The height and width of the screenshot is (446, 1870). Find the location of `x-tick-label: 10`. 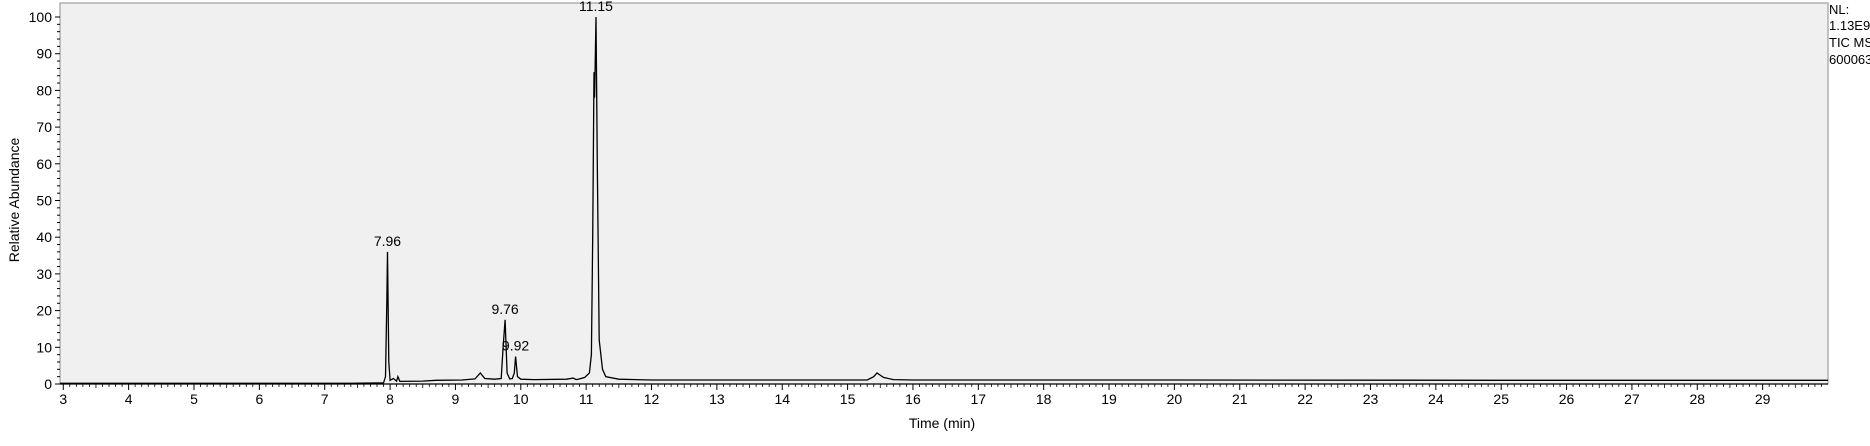

x-tick-label: 10 is located at coordinates (521, 399).